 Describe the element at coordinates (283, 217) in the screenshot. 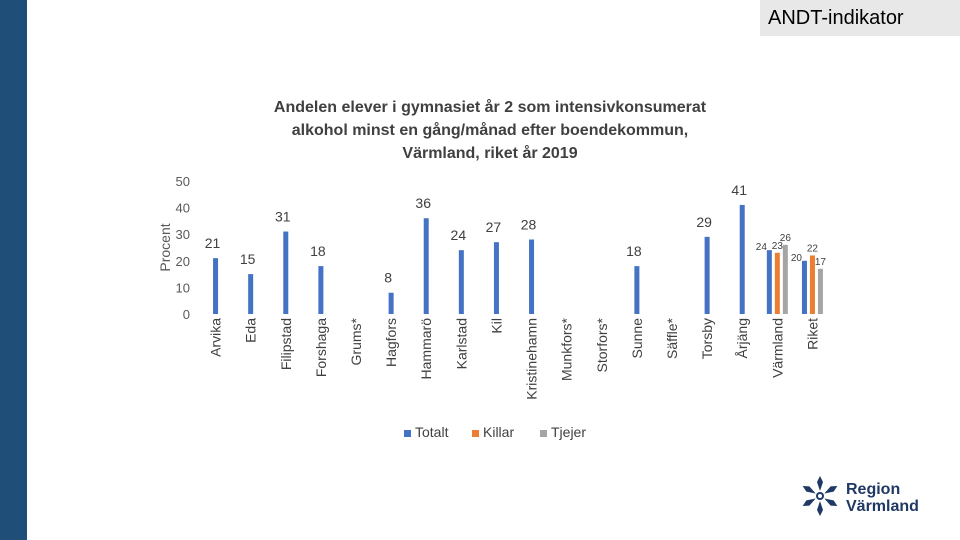

I see `data-label: 31` at that location.